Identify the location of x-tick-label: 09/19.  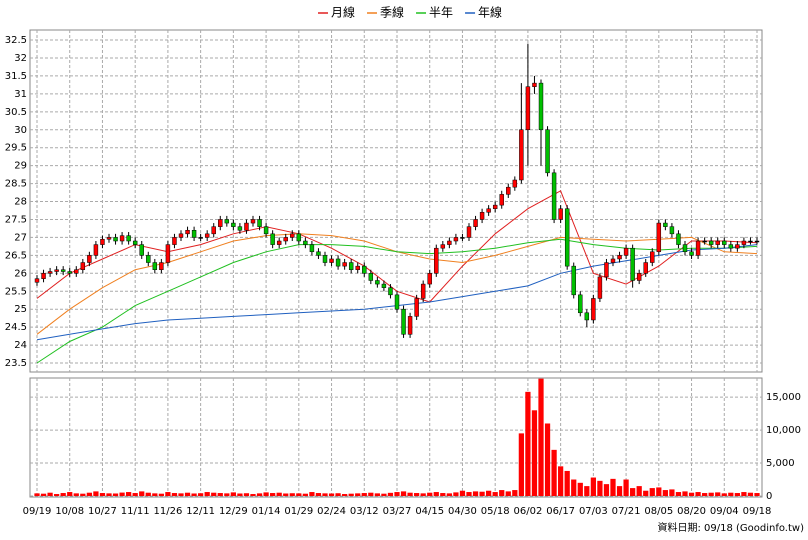
(37, 511).